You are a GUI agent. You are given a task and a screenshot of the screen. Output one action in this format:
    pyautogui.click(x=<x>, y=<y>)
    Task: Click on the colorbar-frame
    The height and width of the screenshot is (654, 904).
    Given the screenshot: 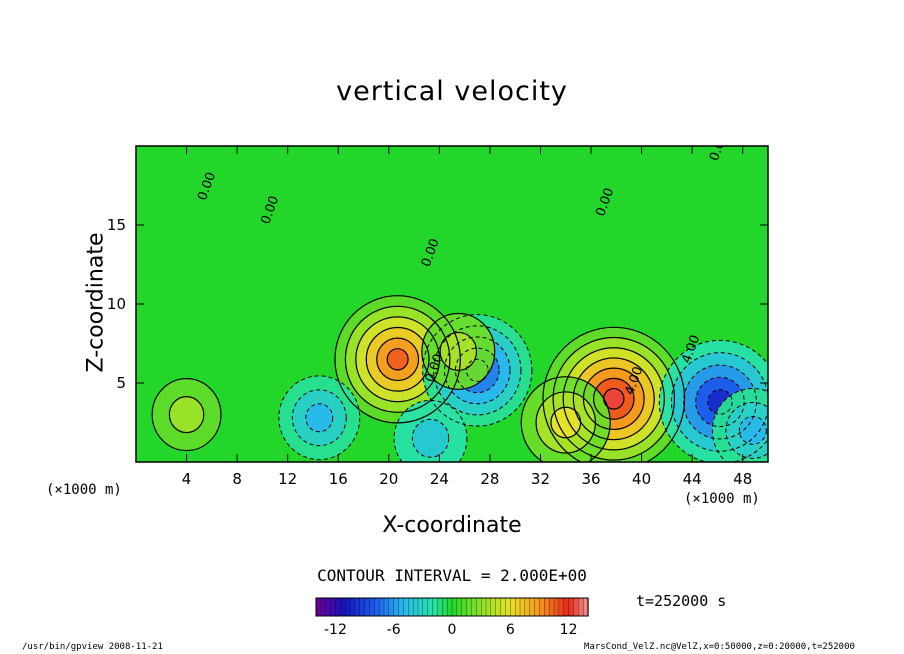 What is the action you would take?
    pyautogui.click(x=452, y=607)
    